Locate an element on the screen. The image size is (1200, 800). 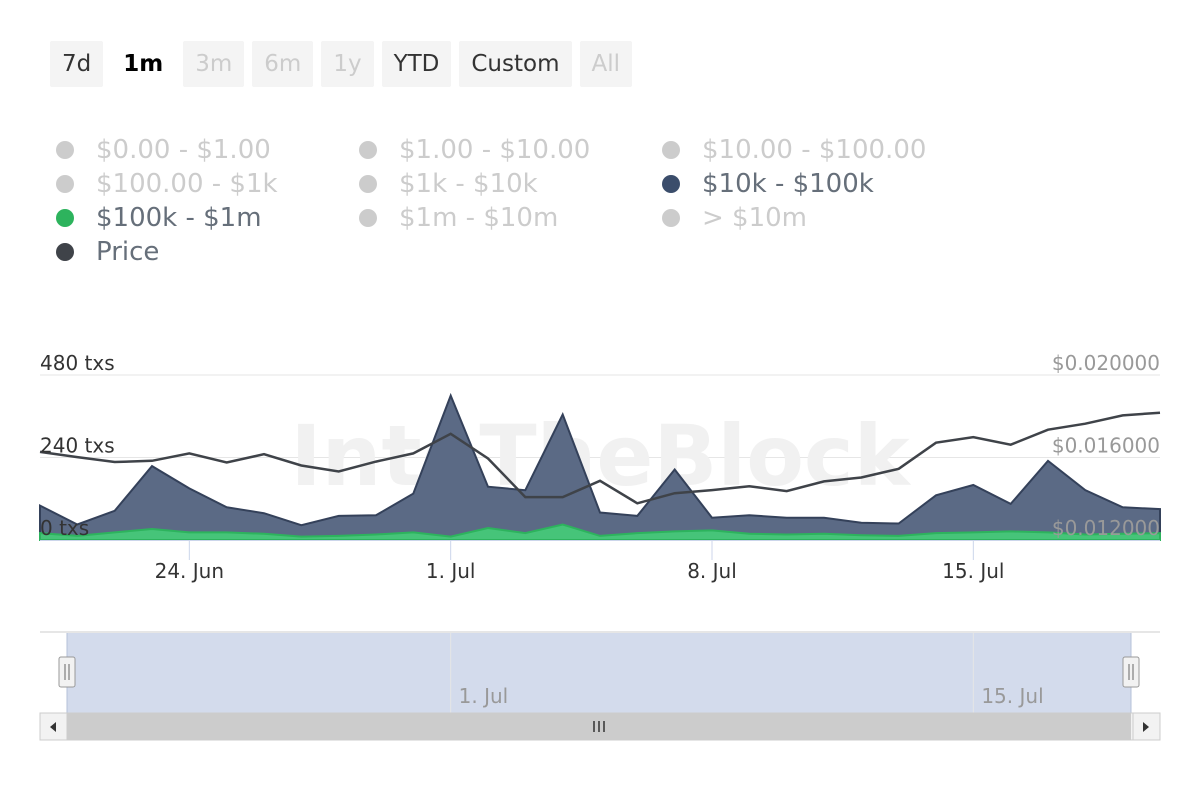
legend-item: $1k - $10k is located at coordinates (446, 184).